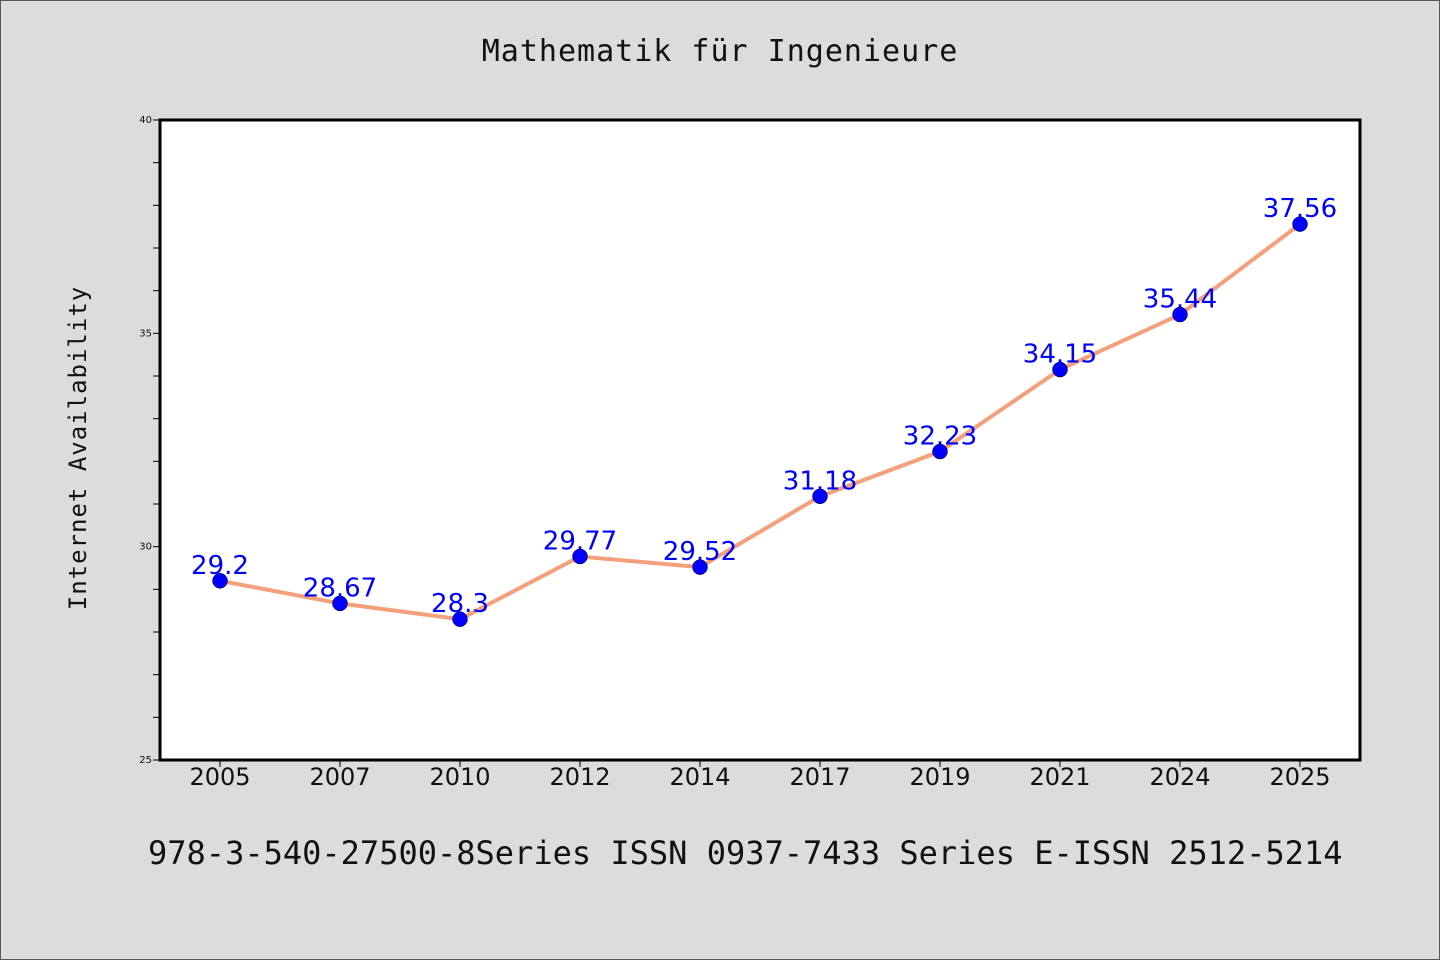 The image size is (1440, 960). What do you see at coordinates (1059, 777) in the screenshot?
I see `x-tick-label: 2021` at bounding box center [1059, 777].